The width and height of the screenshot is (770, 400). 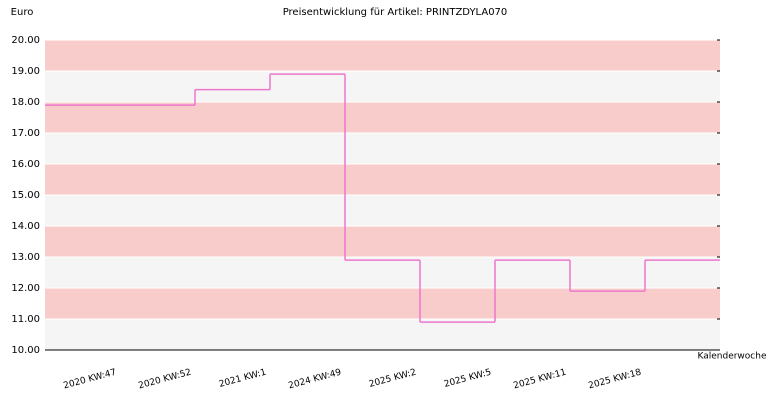 What do you see at coordinates (25, 40) in the screenshot?
I see `y-tick-label: 20.00` at bounding box center [25, 40].